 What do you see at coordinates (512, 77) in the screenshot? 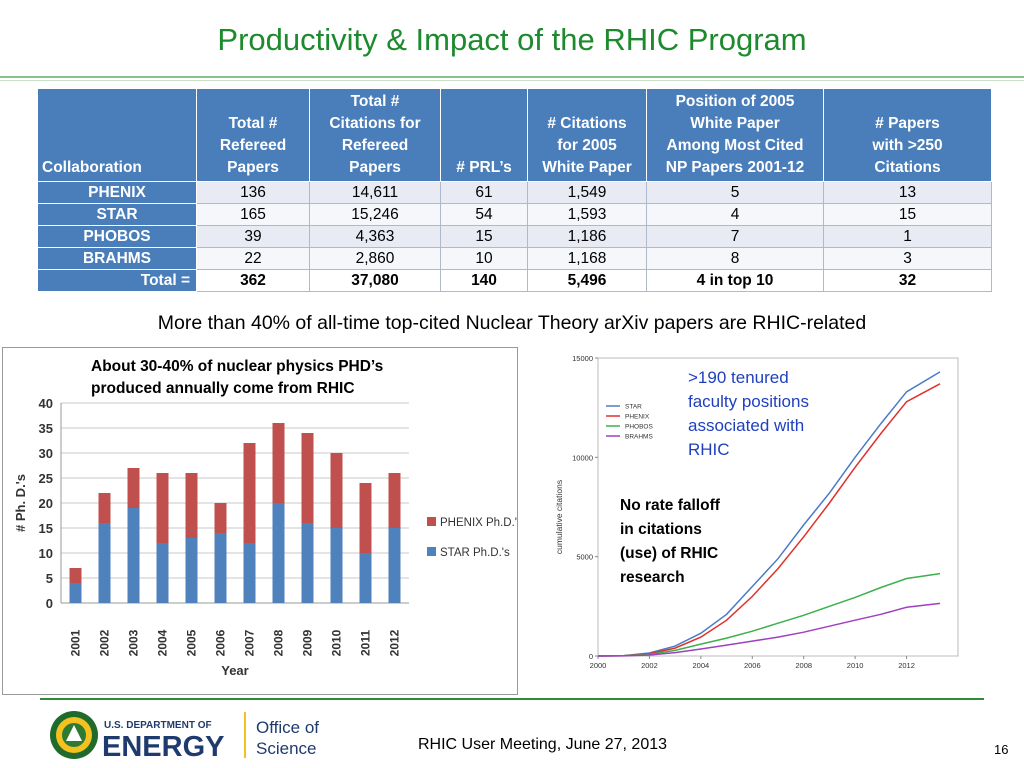
I see `title-divider` at bounding box center [512, 77].